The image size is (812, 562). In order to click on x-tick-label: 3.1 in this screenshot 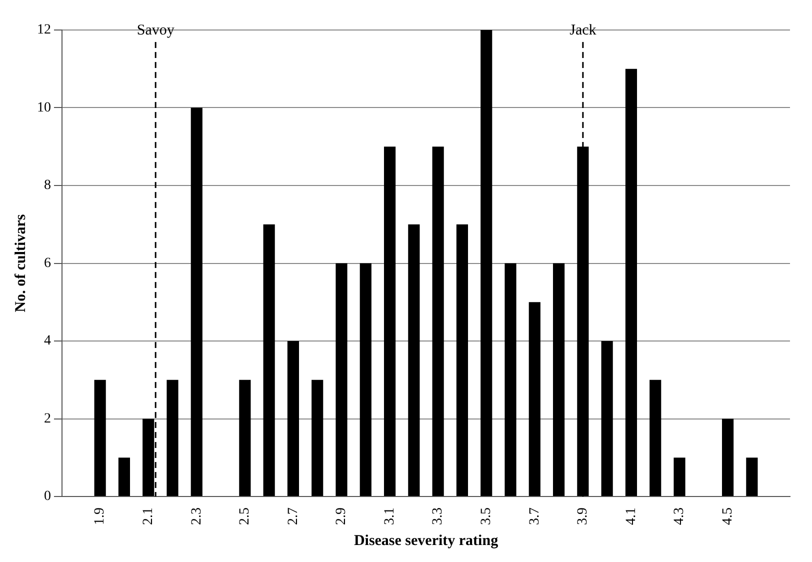, I will do `click(390, 516)`.